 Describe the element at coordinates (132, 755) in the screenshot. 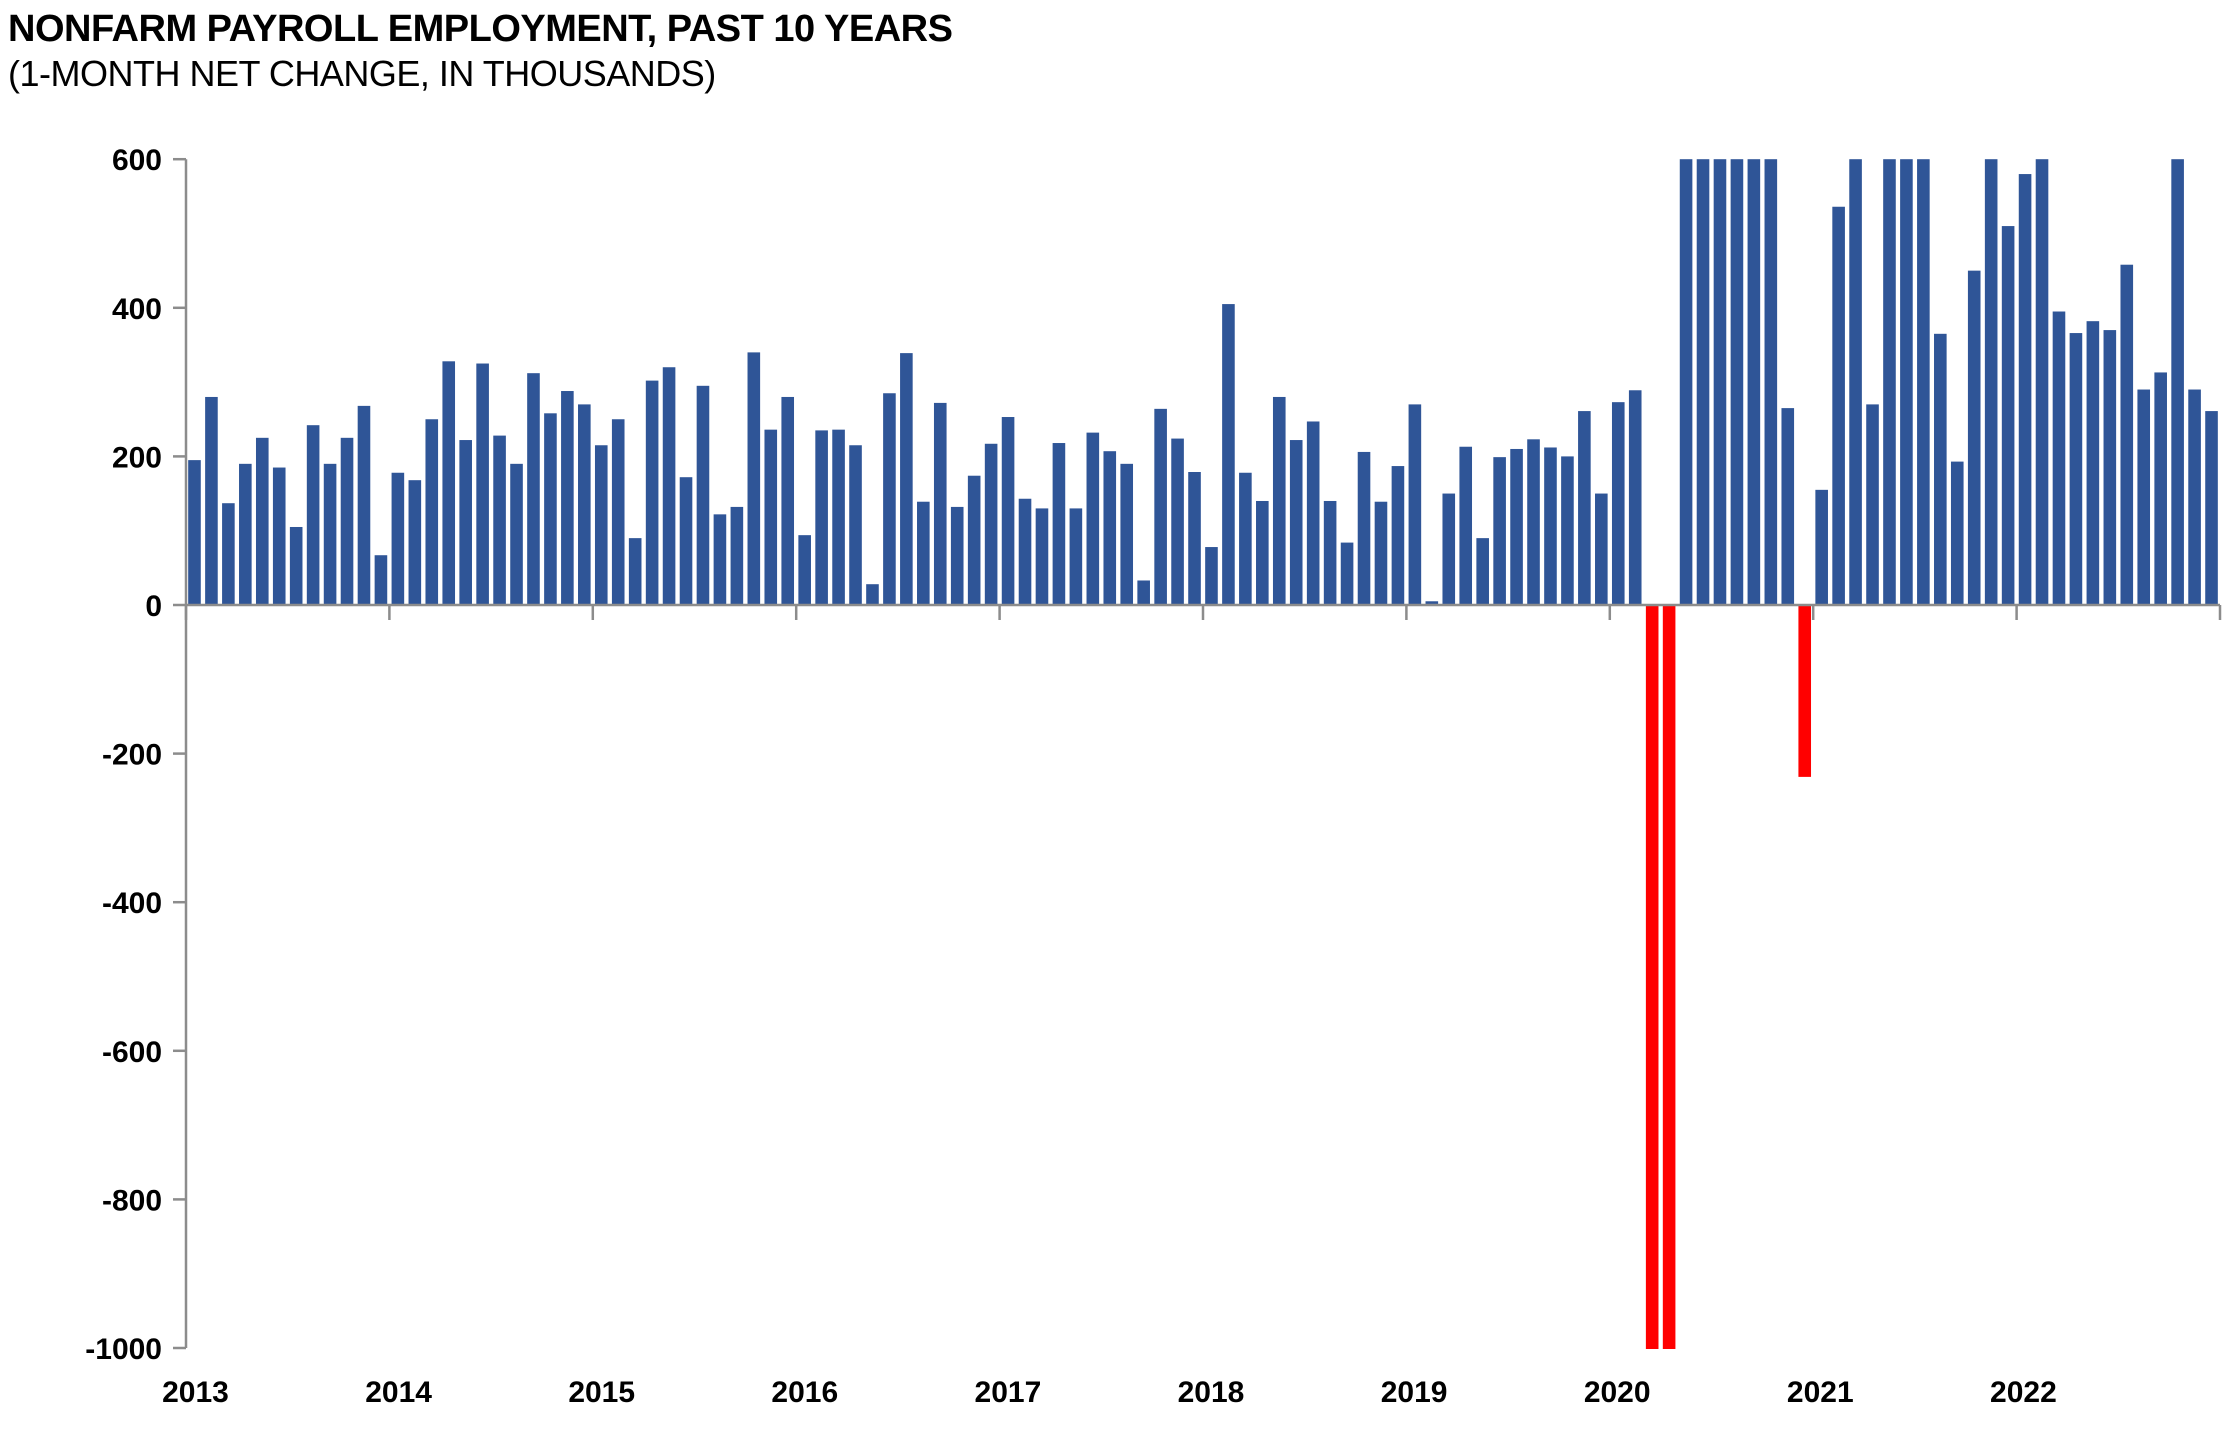

I see `y-tick-label: -200` at that location.